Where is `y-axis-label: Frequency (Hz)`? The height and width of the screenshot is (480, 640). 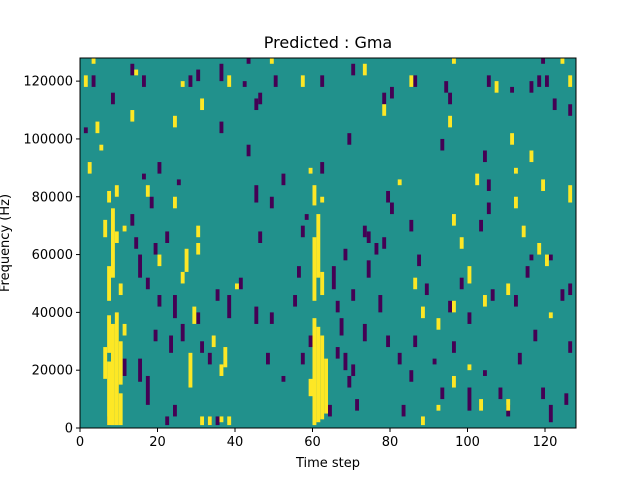 y-axis-label: Frequency (Hz) is located at coordinates (6, 243).